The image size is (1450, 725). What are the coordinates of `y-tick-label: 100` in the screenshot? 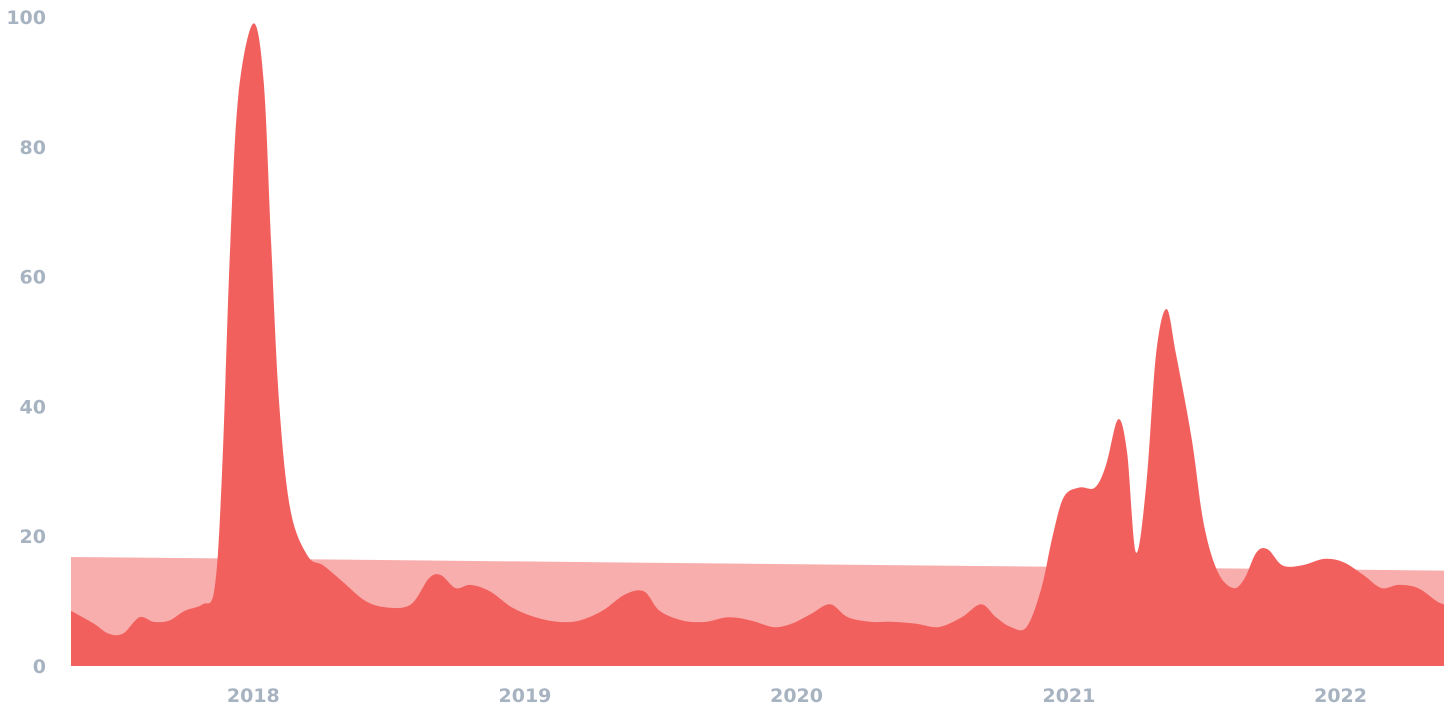 It's located at (26, 18).